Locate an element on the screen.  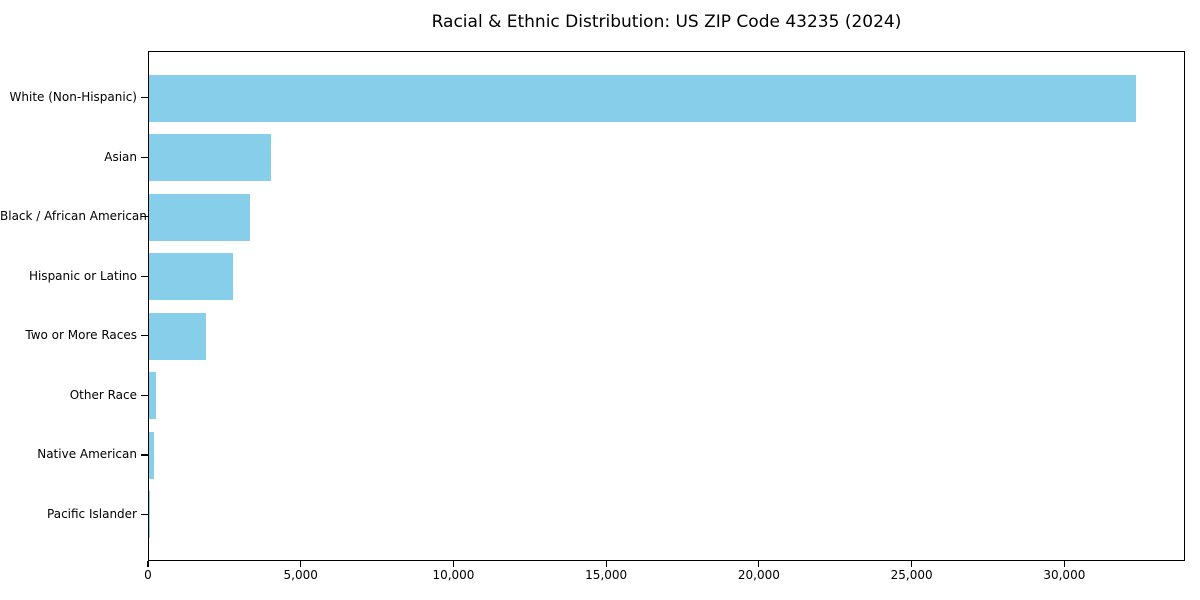
x-tick-label: 0 is located at coordinates (148, 575).